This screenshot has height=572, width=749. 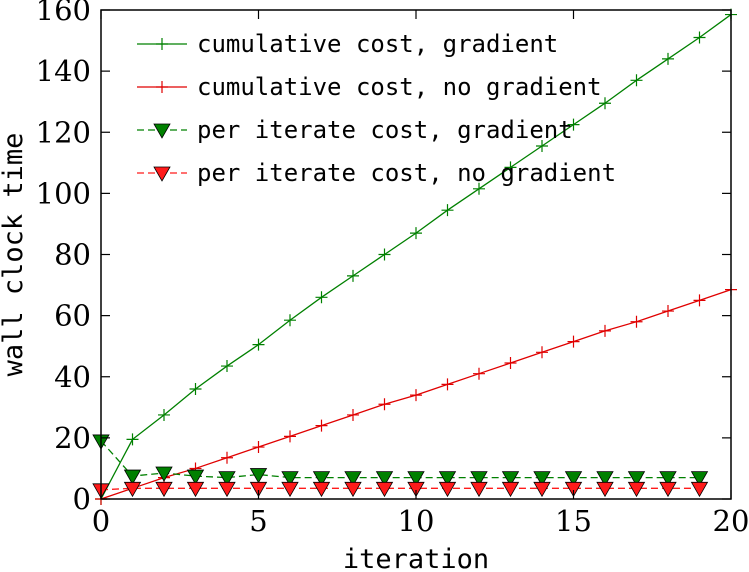 What do you see at coordinates (72, 438) in the screenshot?
I see `y-tick-label: 20` at bounding box center [72, 438].